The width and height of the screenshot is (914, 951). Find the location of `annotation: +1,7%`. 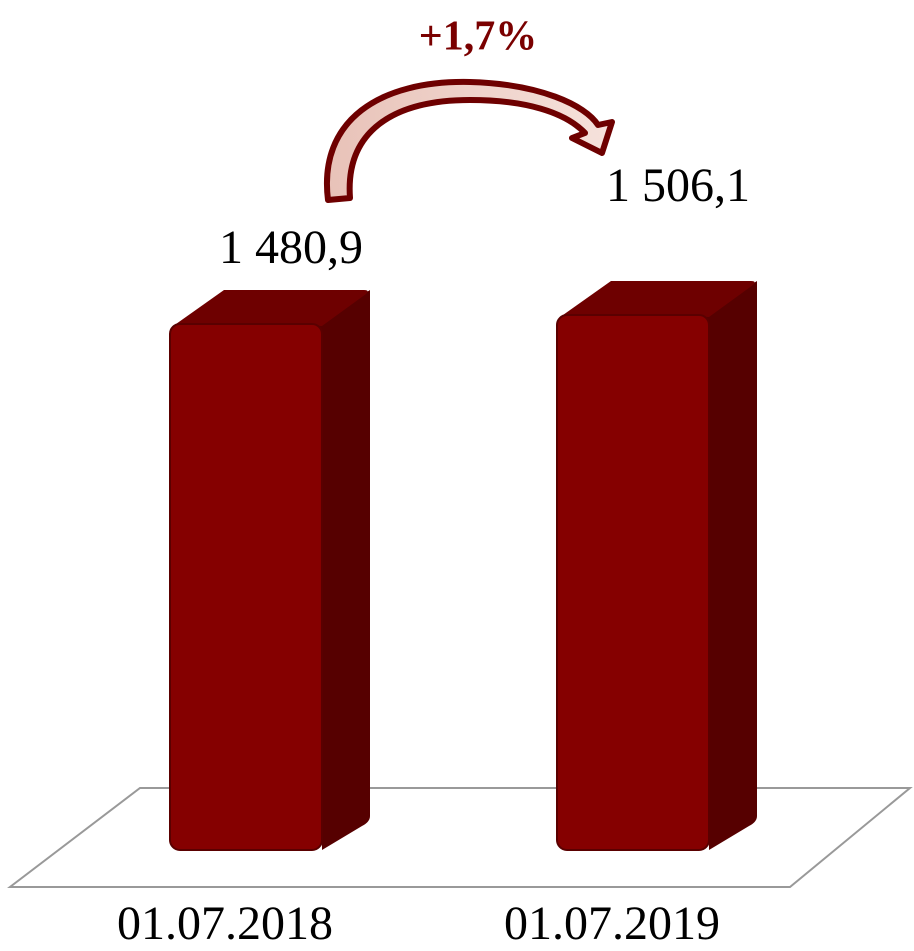

annotation: +1,7% is located at coordinates (478, 37).